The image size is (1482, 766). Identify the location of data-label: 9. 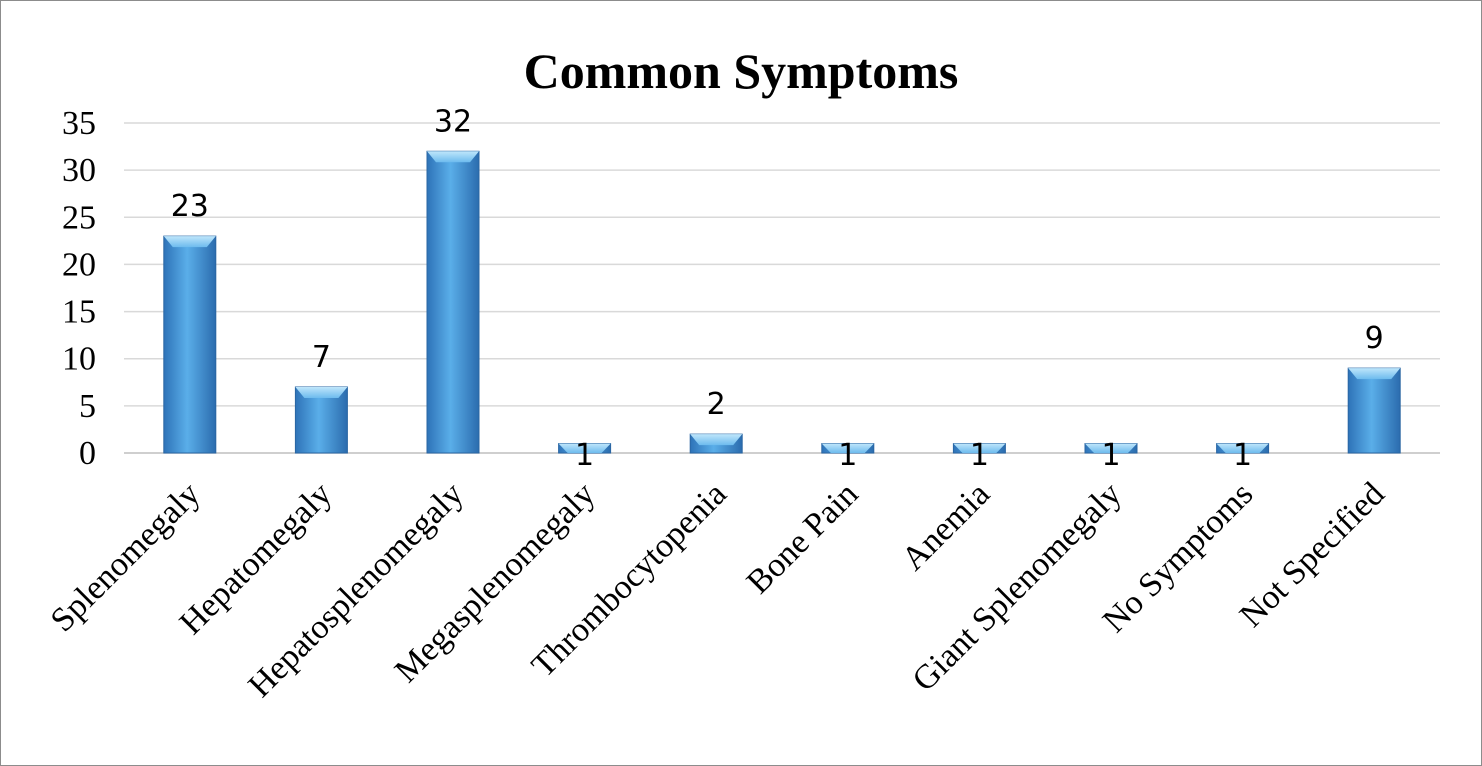
(1374, 338).